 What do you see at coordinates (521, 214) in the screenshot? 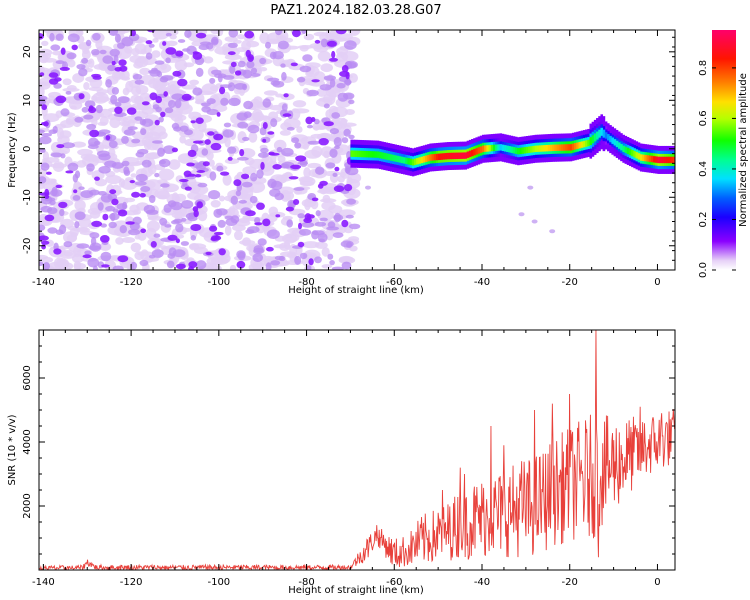
I see `noise-speck` at bounding box center [521, 214].